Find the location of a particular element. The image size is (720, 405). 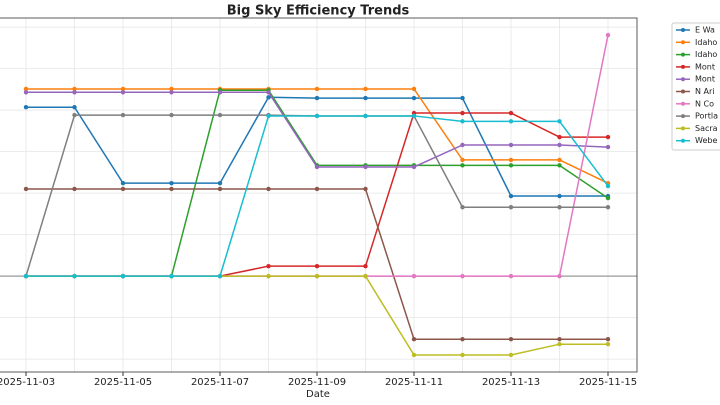

x-tick-label: 2025-11-13 is located at coordinates (511, 382).